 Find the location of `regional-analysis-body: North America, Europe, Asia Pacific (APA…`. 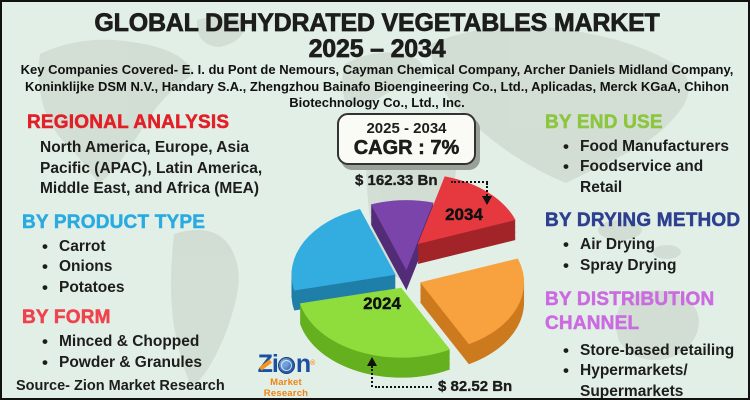

regional-analysis-body: North America, Europe, Asia Pacific (APA… is located at coordinates (151, 168).